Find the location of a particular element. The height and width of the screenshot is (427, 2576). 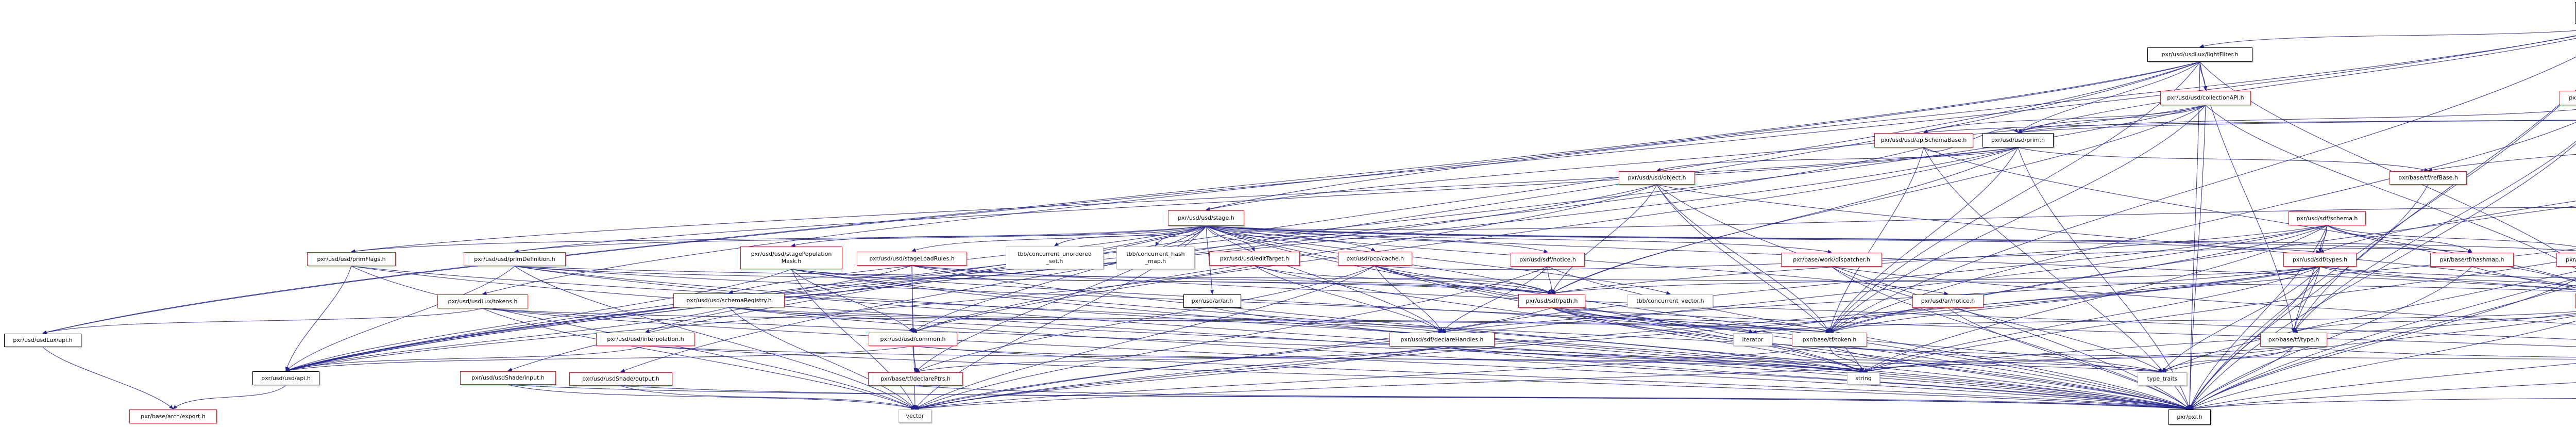

include-edge-tfHash-pxrH is located at coordinates (2382, 404).